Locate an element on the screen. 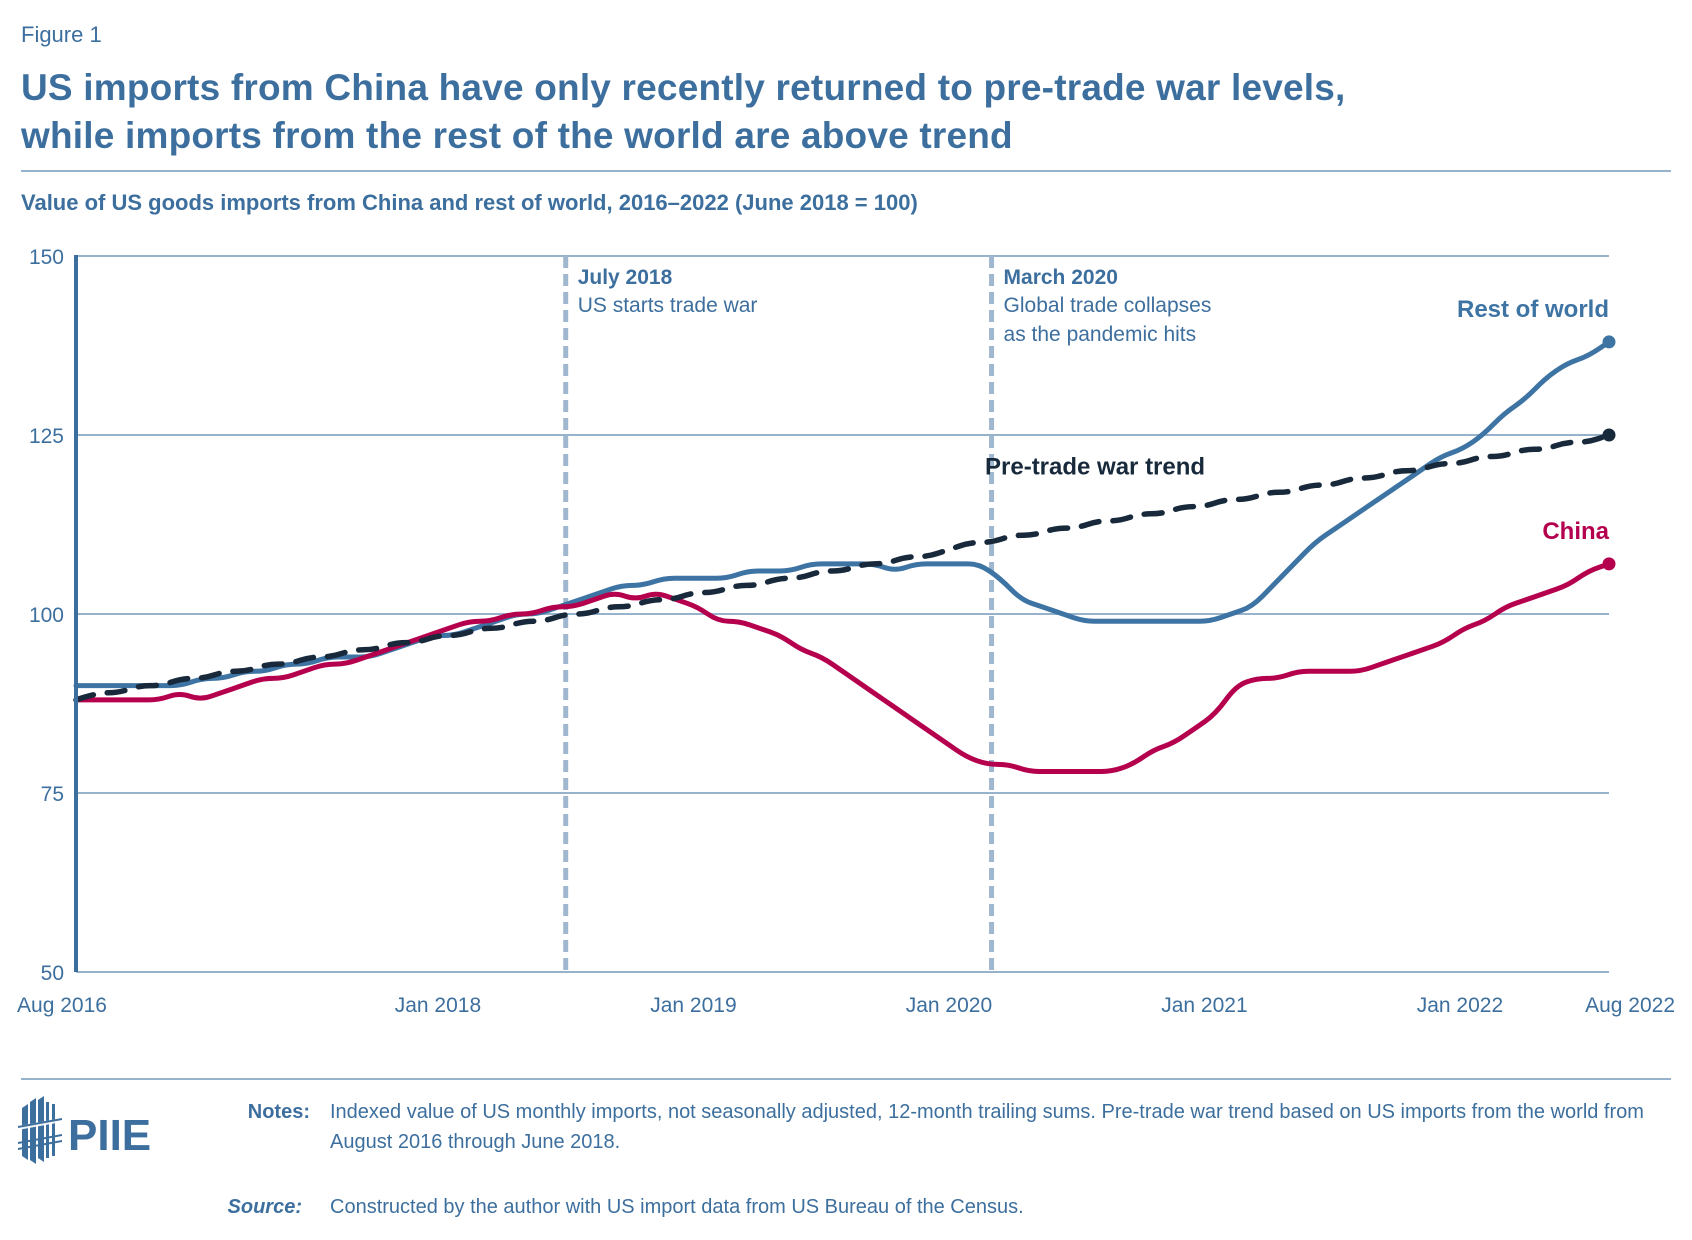 Image resolution: width=1692 pixels, height=1240 pixels. y-tick-label: 125 is located at coordinates (46, 436).